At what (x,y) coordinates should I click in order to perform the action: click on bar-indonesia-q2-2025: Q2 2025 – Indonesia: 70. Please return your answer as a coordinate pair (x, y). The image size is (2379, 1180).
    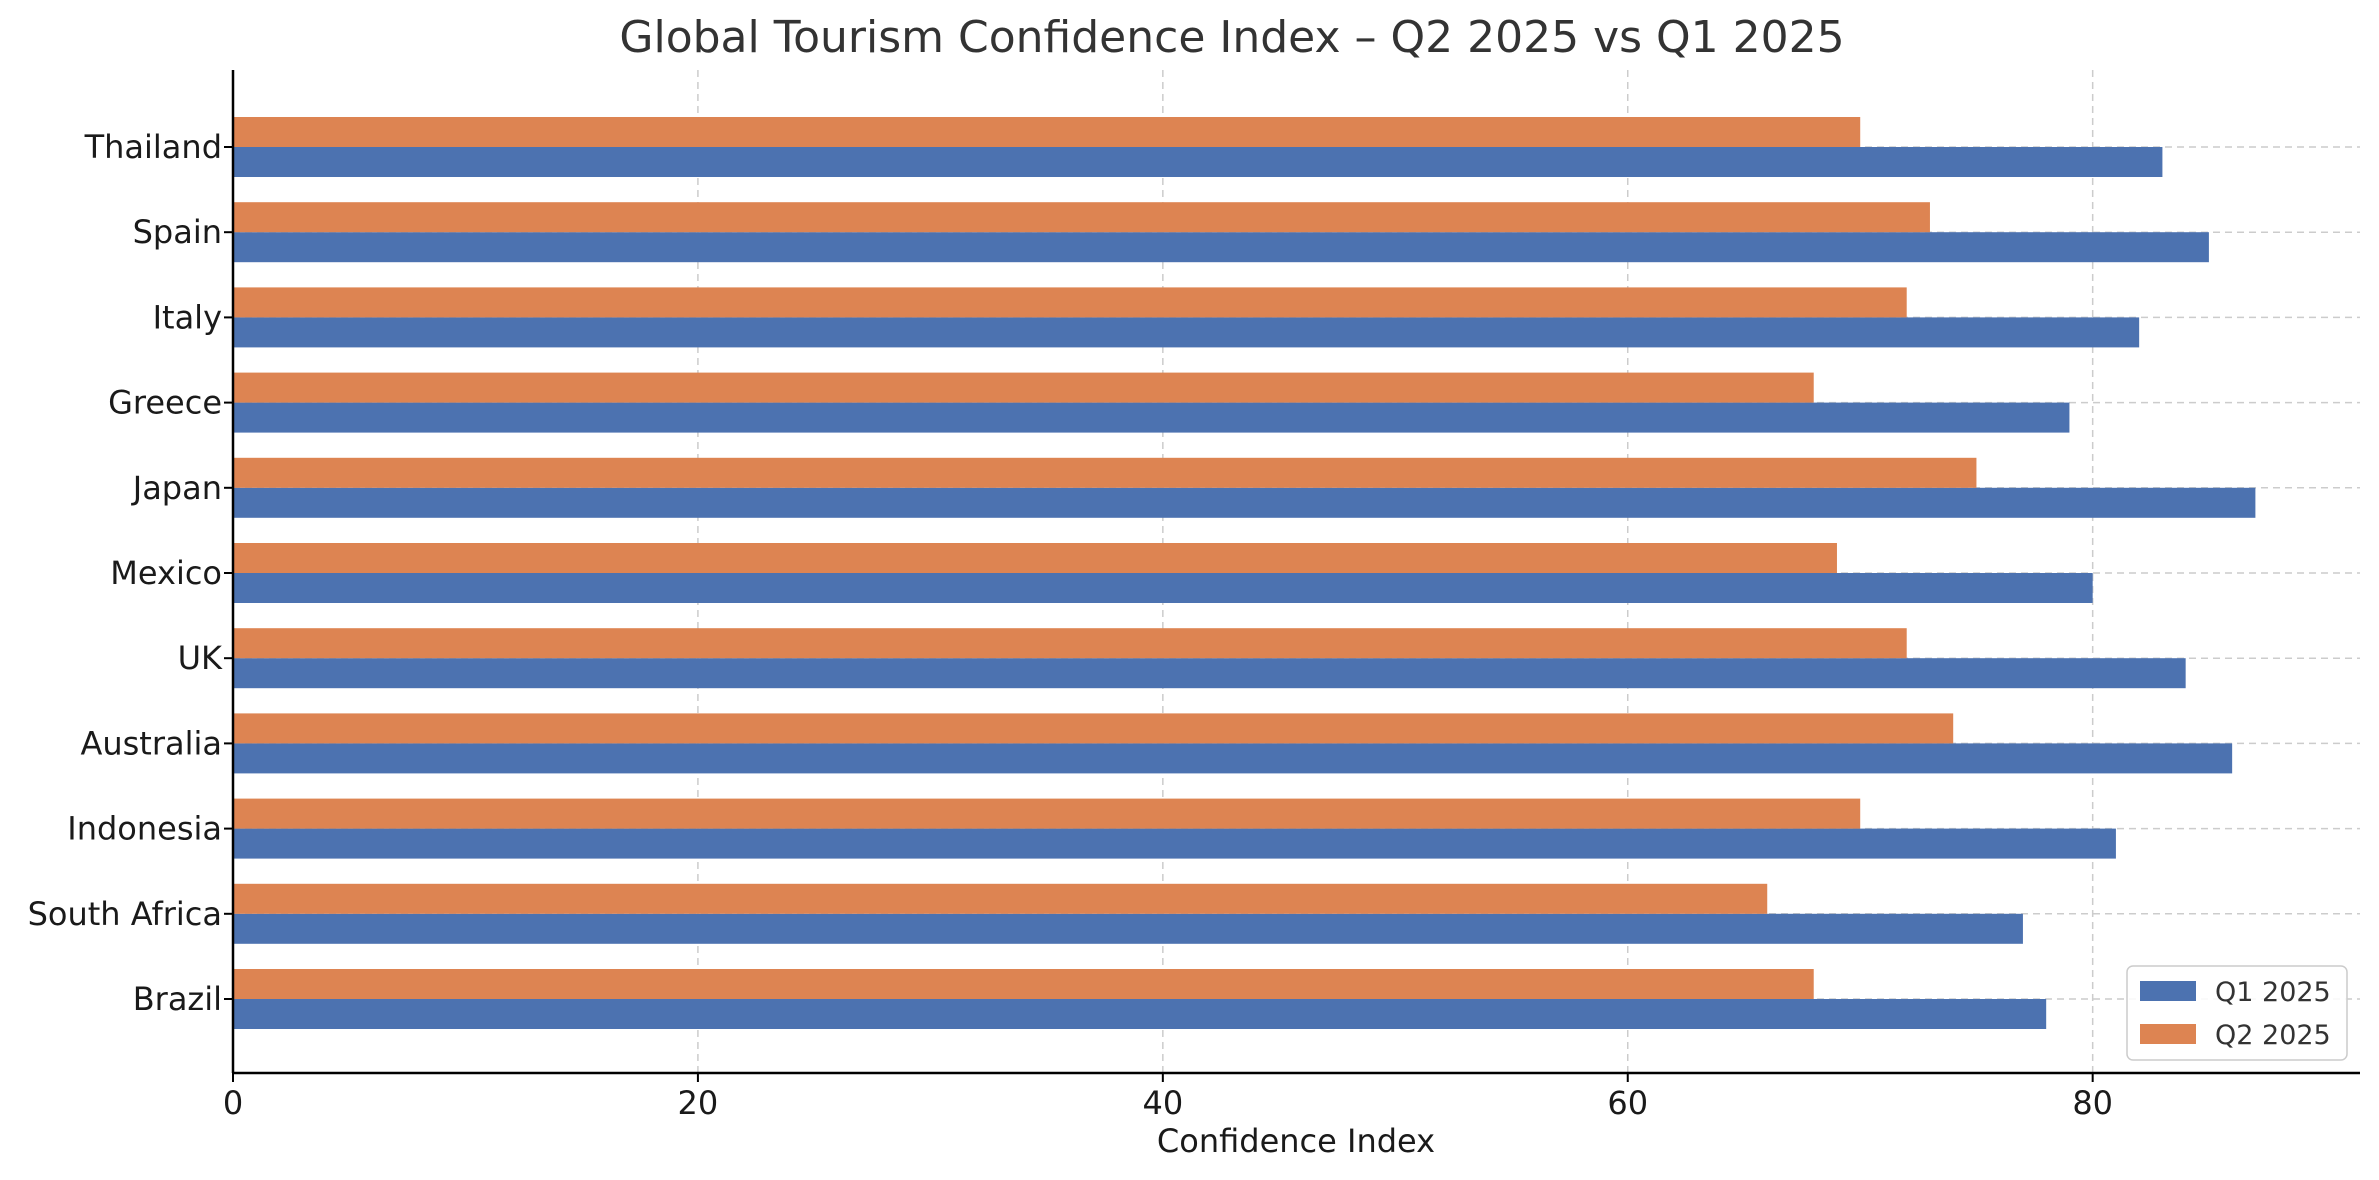
    Looking at the image, I should click on (1047, 813).